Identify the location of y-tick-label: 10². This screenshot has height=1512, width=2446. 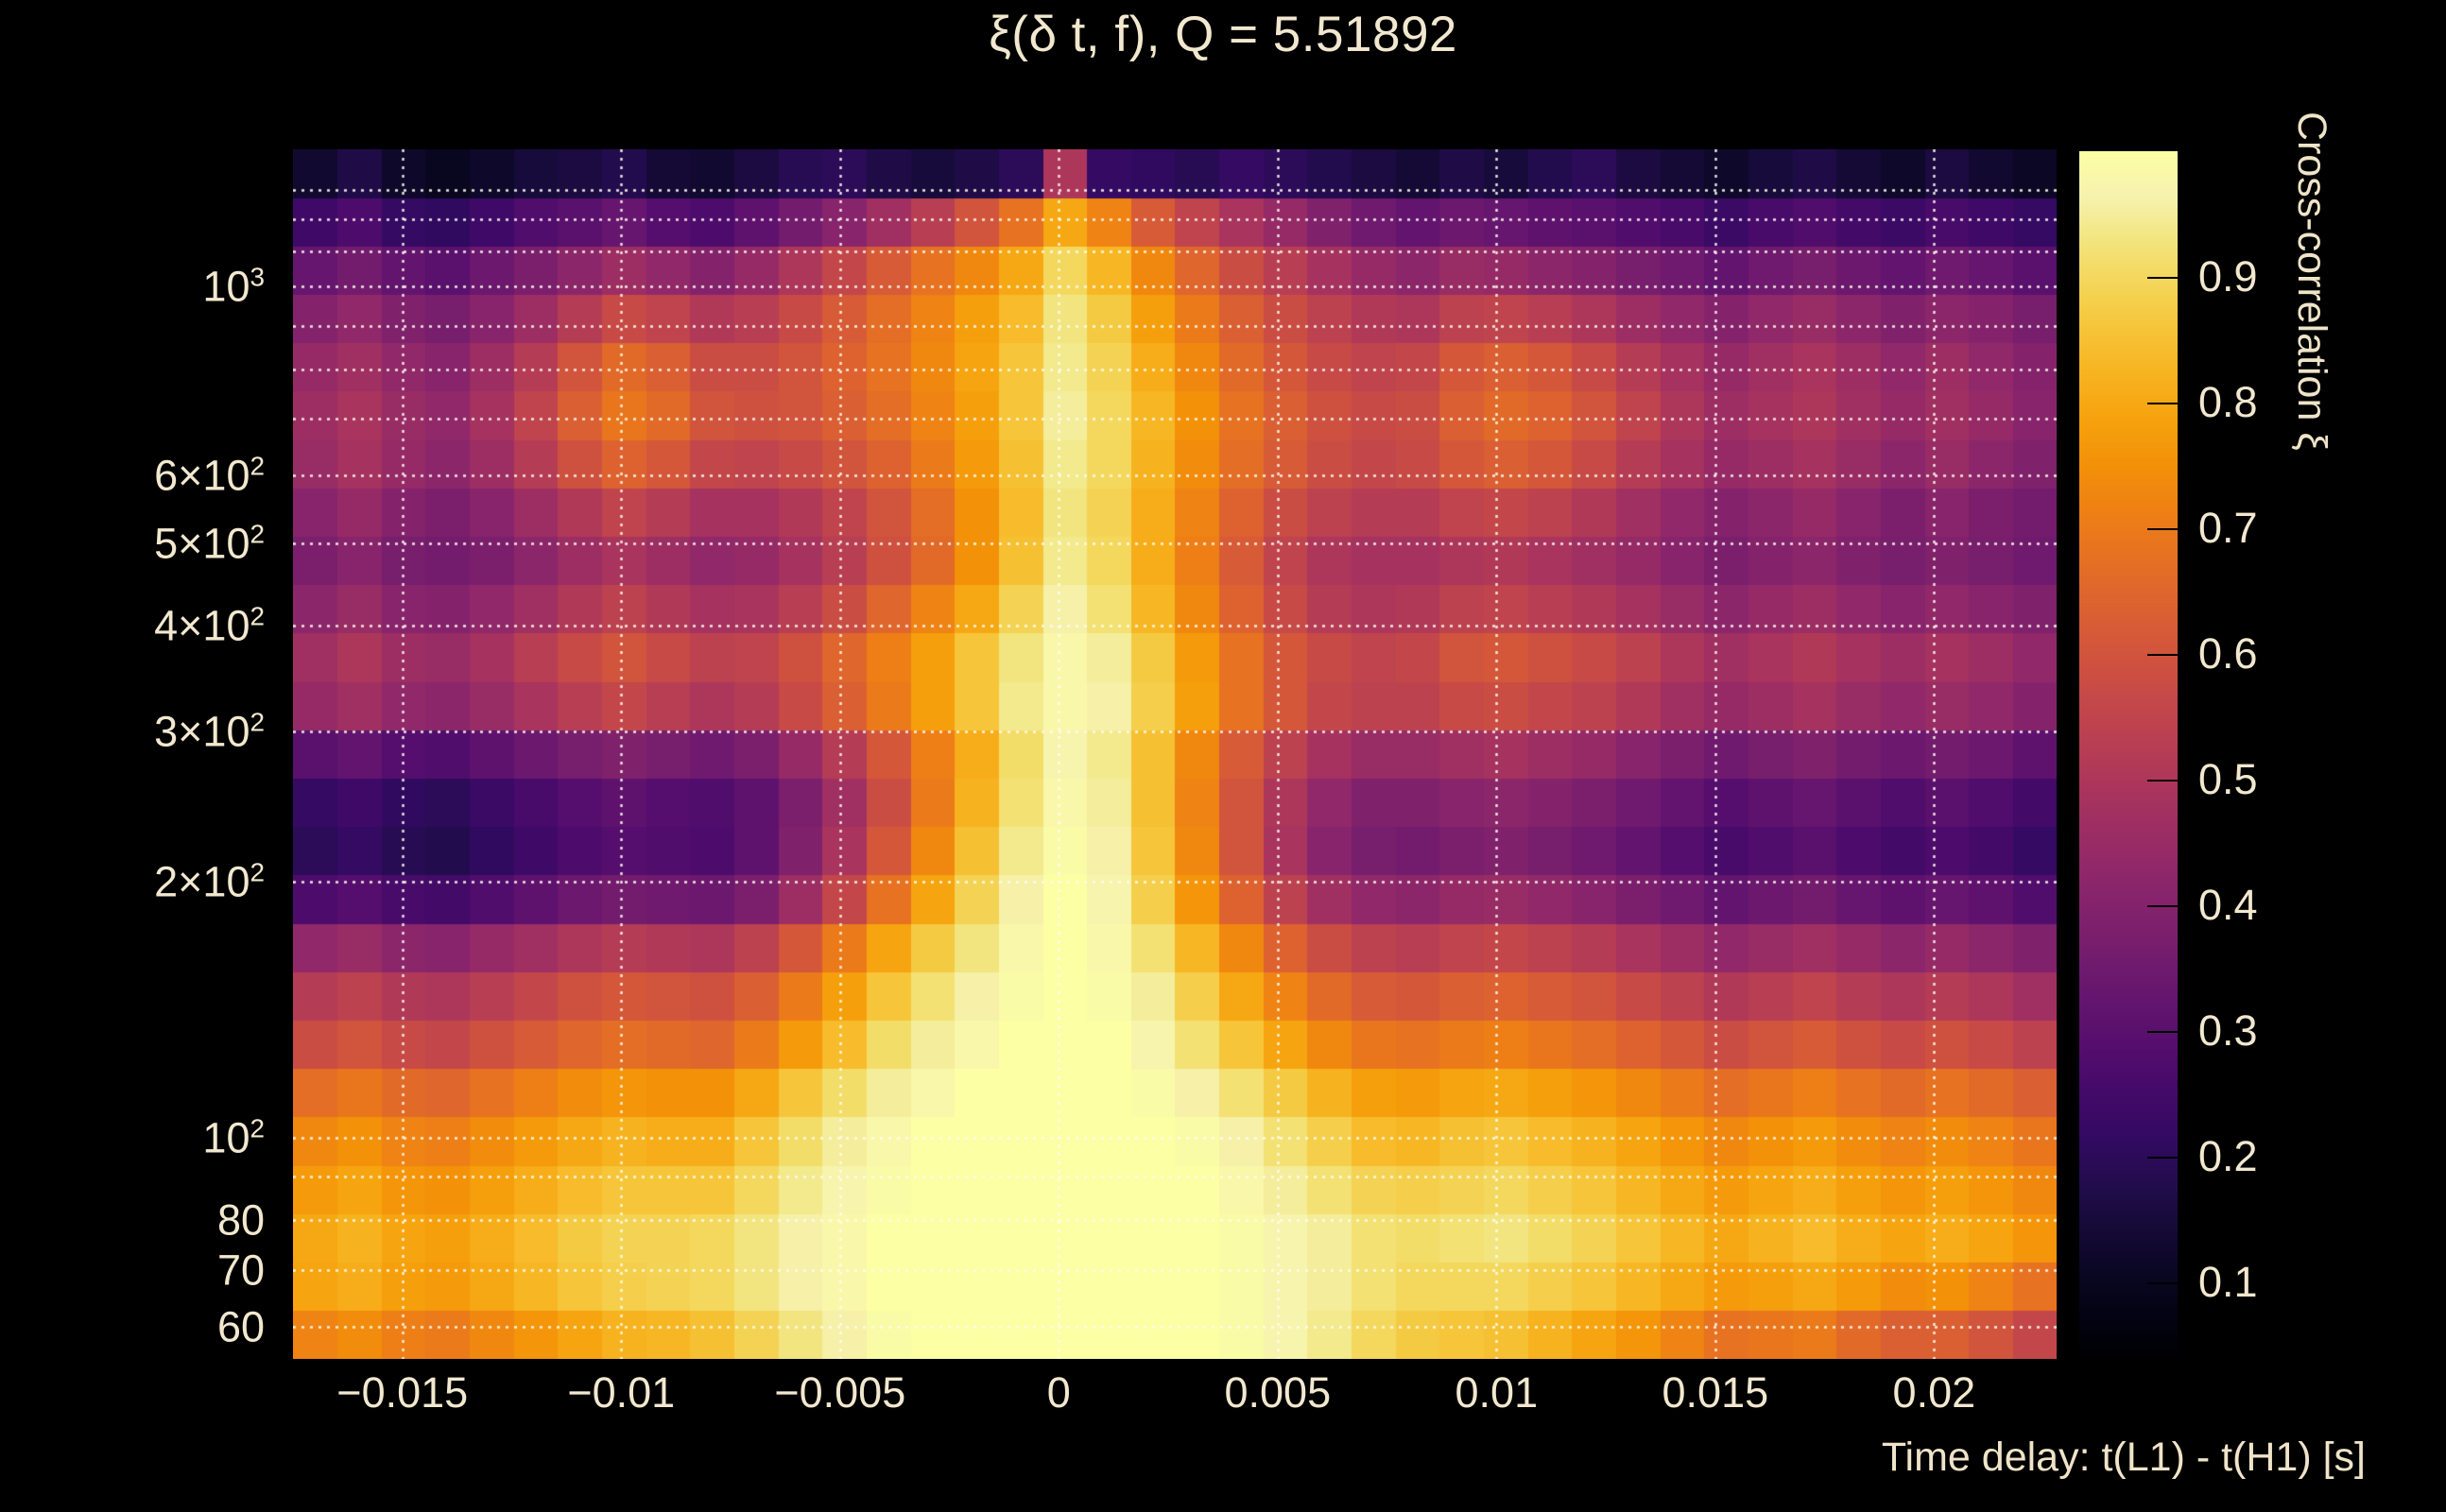
(233, 1137).